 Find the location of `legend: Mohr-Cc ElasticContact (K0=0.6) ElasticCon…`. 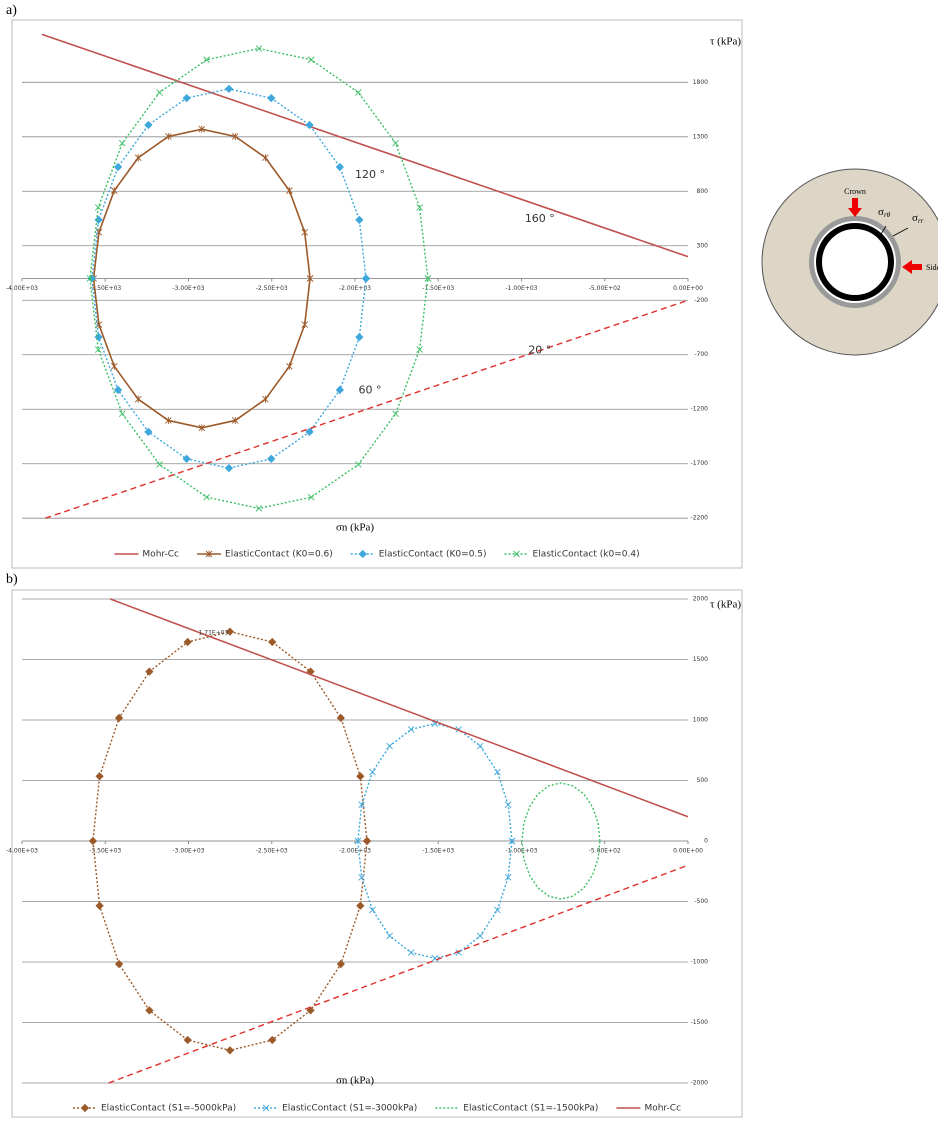

legend: Mohr-Cc ElasticContact (K0=0.6) ElasticCon… is located at coordinates (377, 555).